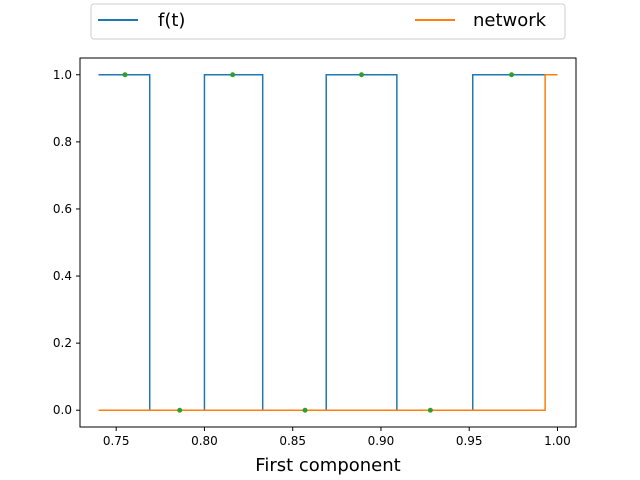 The height and width of the screenshot is (480, 640). What do you see at coordinates (510, 20) in the screenshot?
I see `legend-label-network: network` at bounding box center [510, 20].